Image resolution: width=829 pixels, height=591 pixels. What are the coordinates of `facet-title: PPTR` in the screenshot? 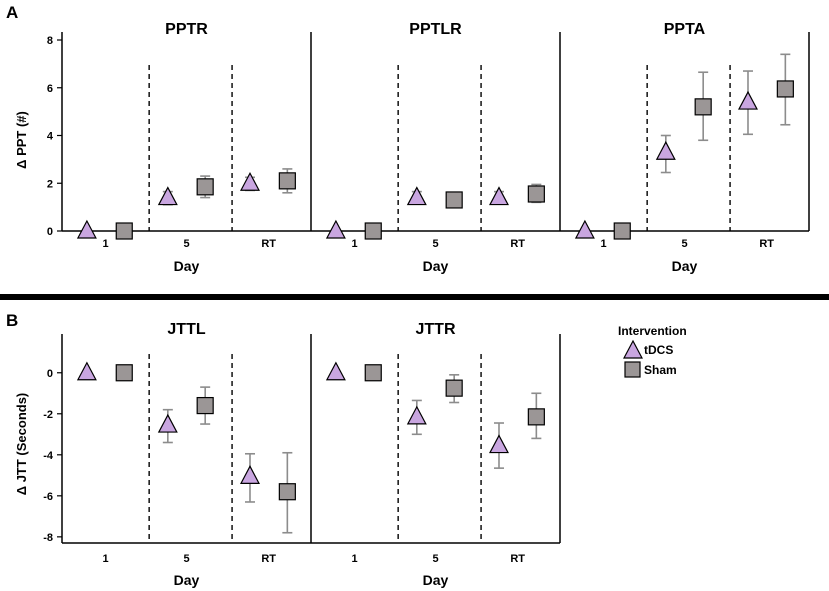 It's located at (186, 29).